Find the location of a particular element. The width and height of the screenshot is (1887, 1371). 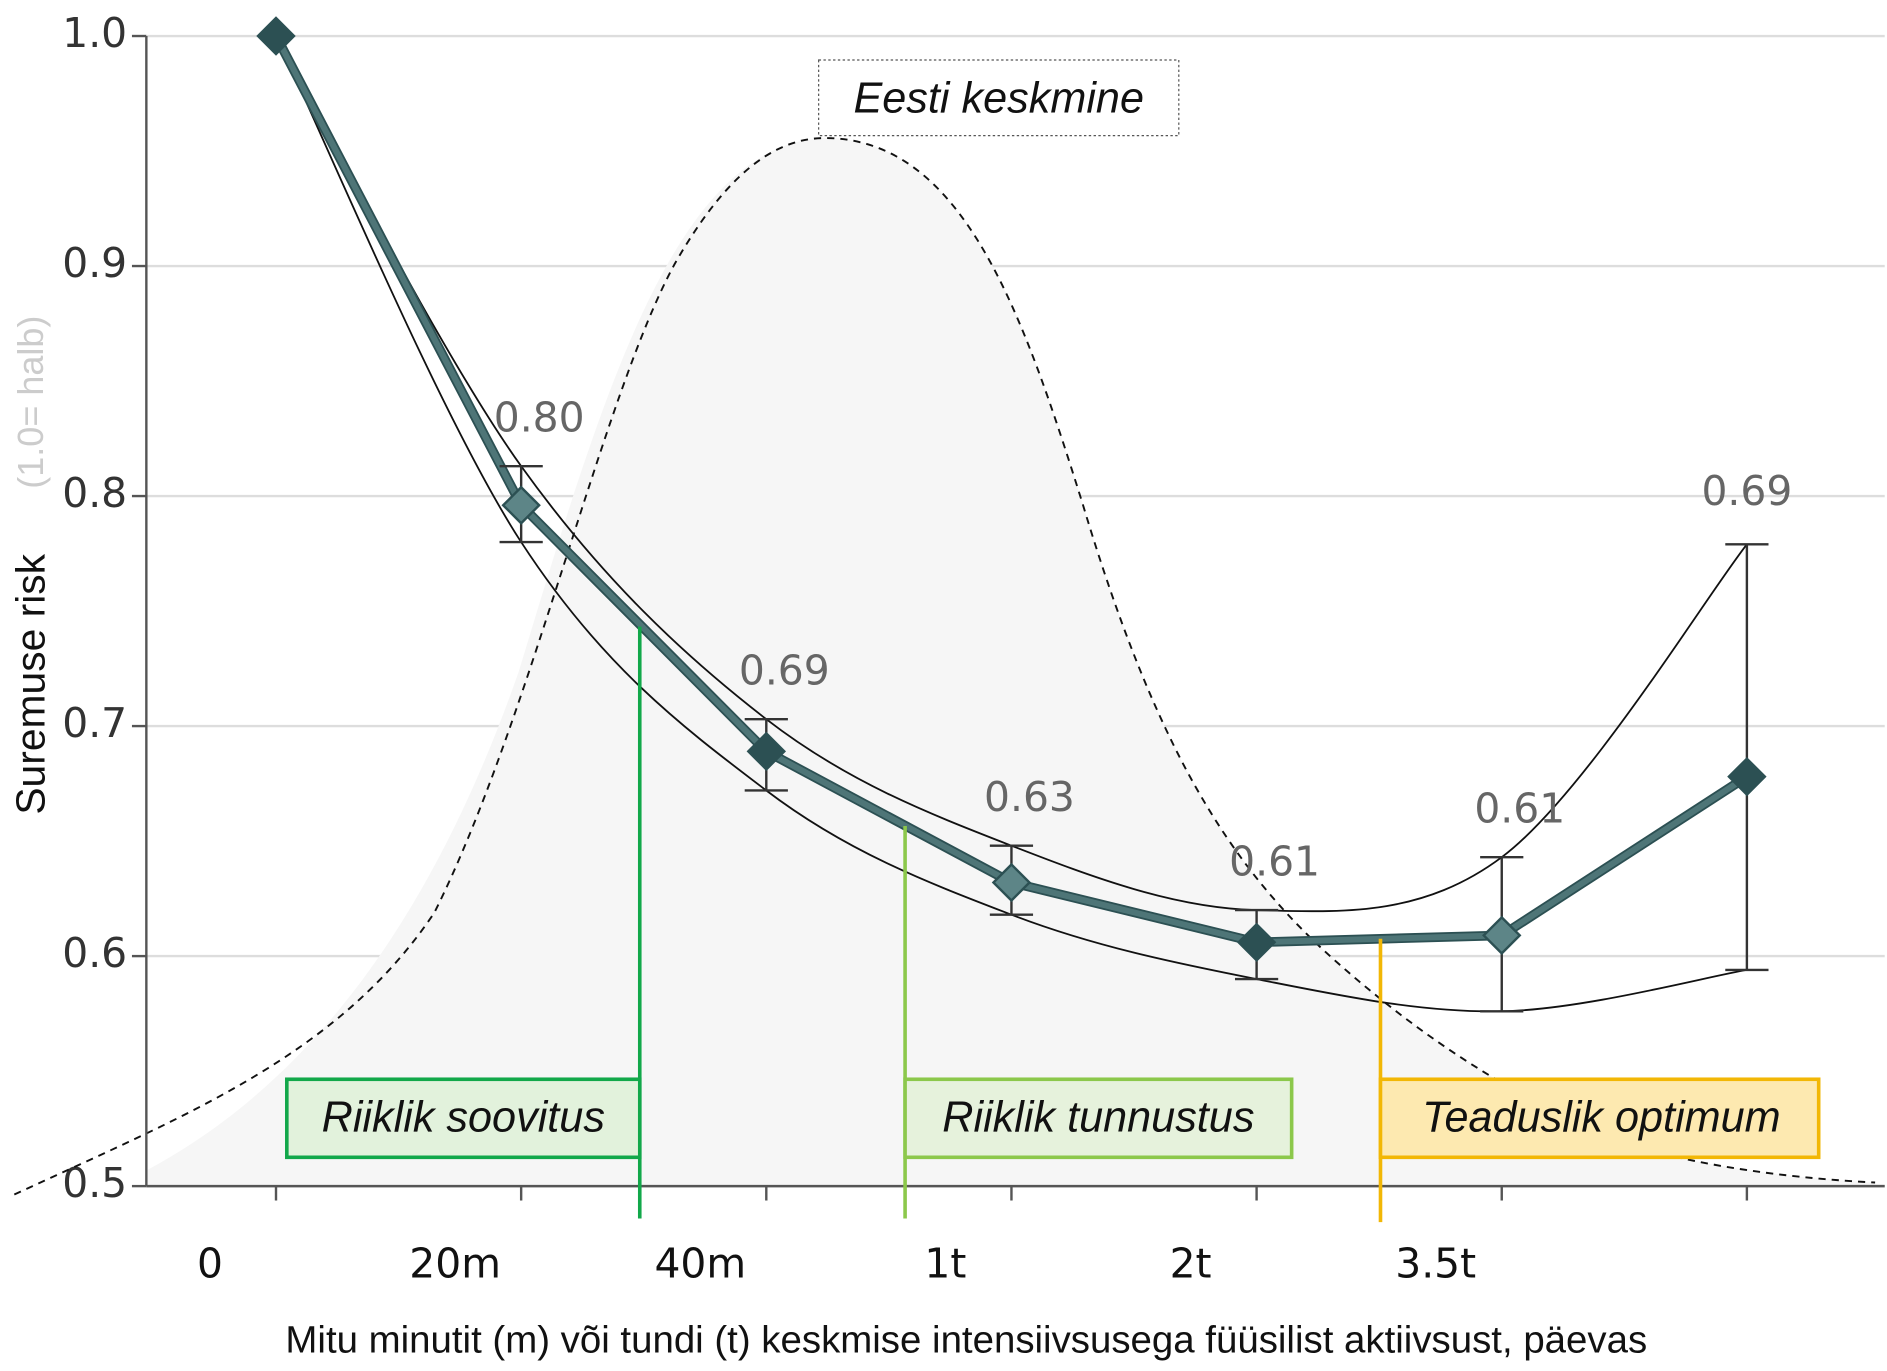

y-tick-label: 0.9 is located at coordinates (94, 263).